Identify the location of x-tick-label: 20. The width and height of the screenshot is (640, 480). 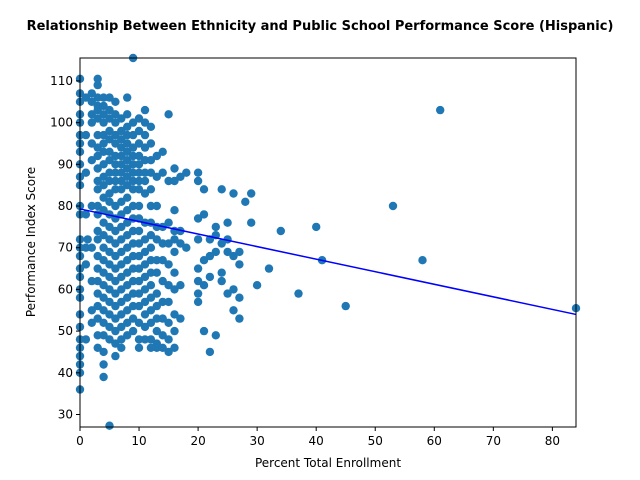
(197, 441).